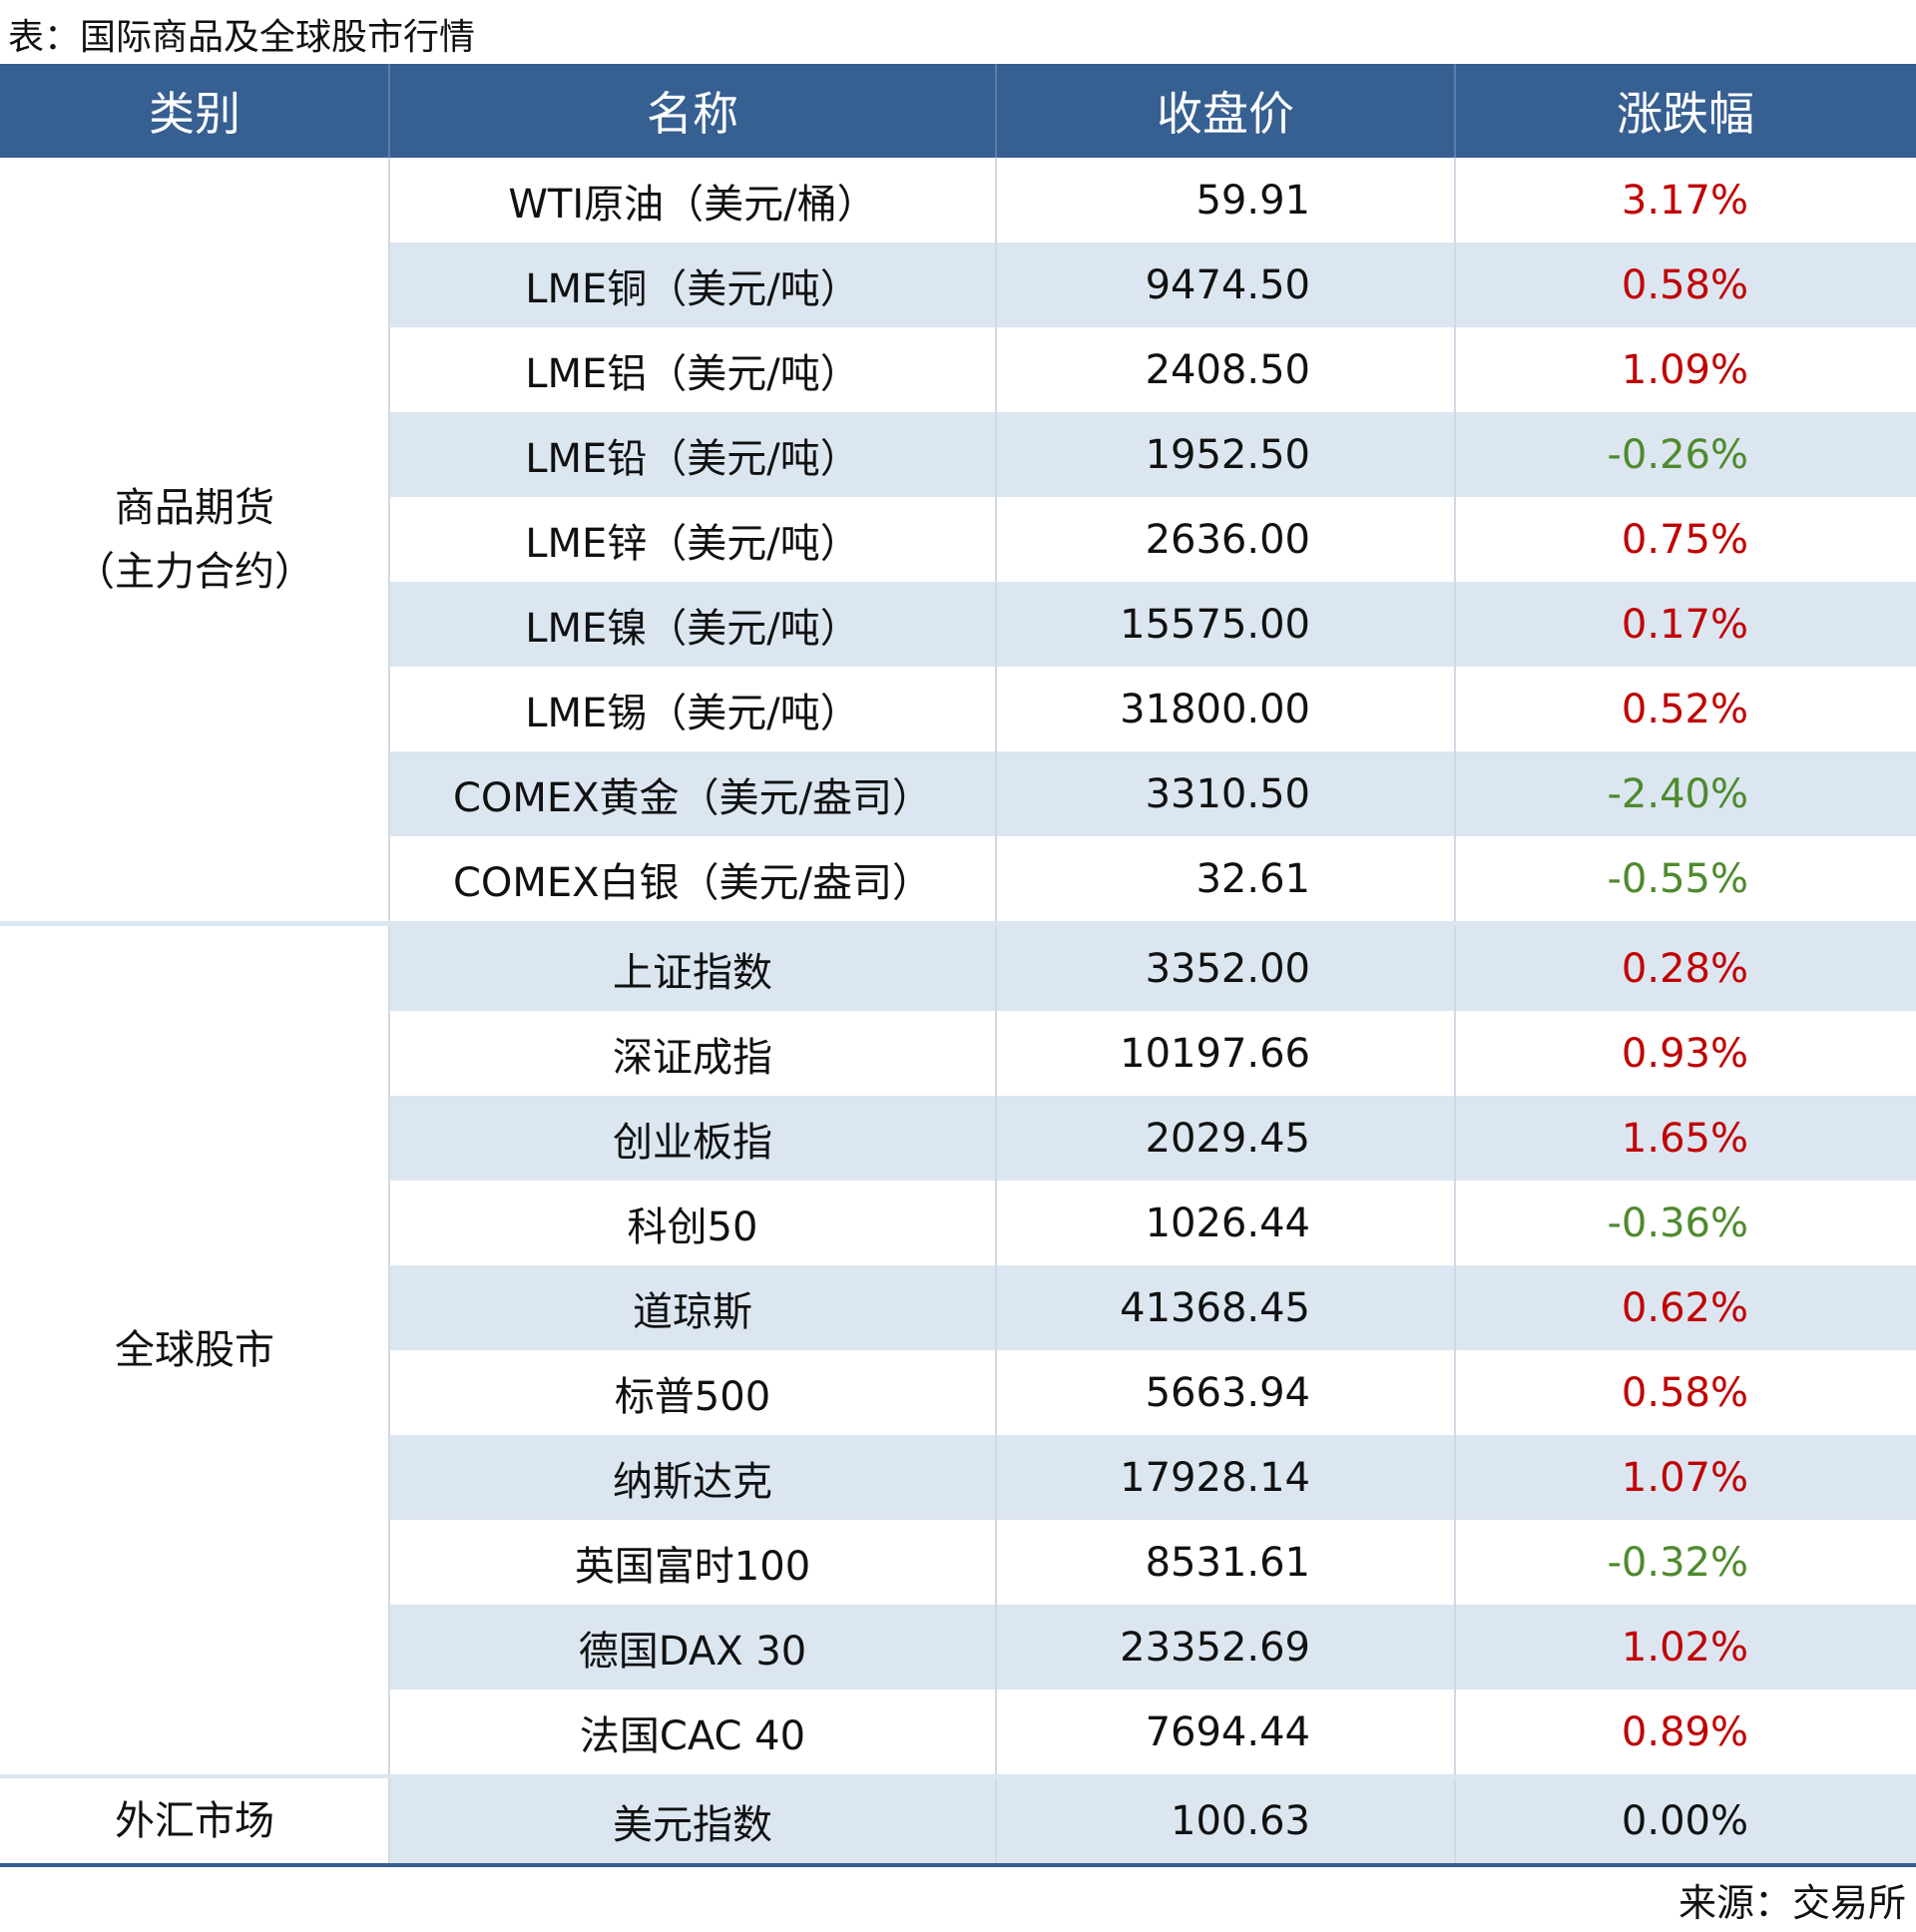  Describe the element at coordinates (692, 797) in the screenshot. I see `item-name: COMEX黄金（美元/盎司）` at that location.